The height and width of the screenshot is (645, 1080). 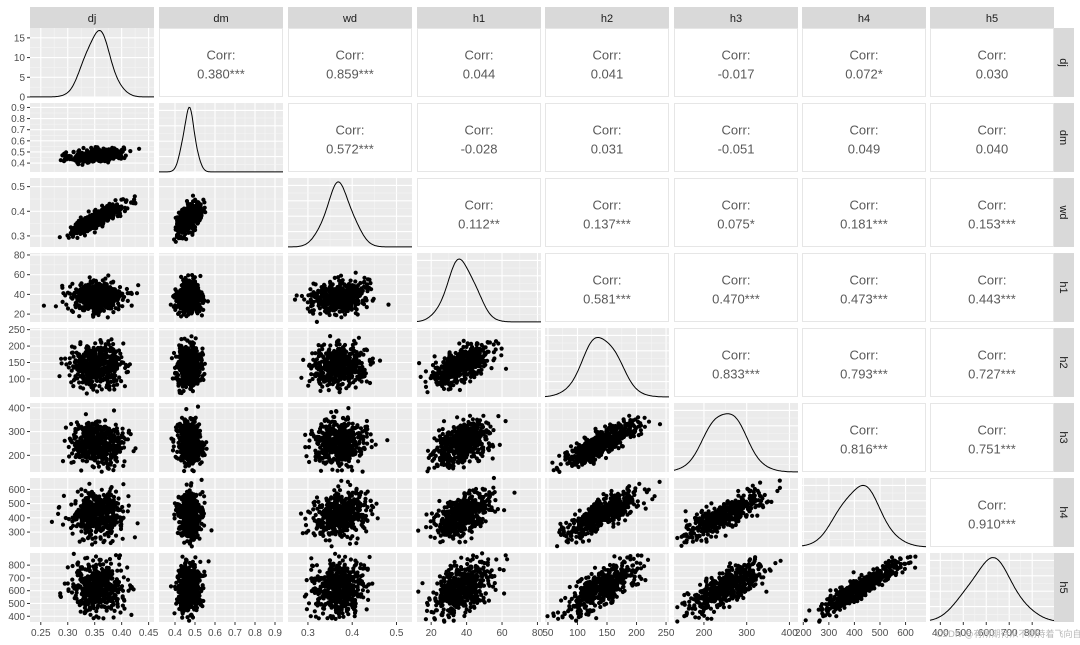 I want to click on corr-value: 0.470***, so click(x=736, y=299).